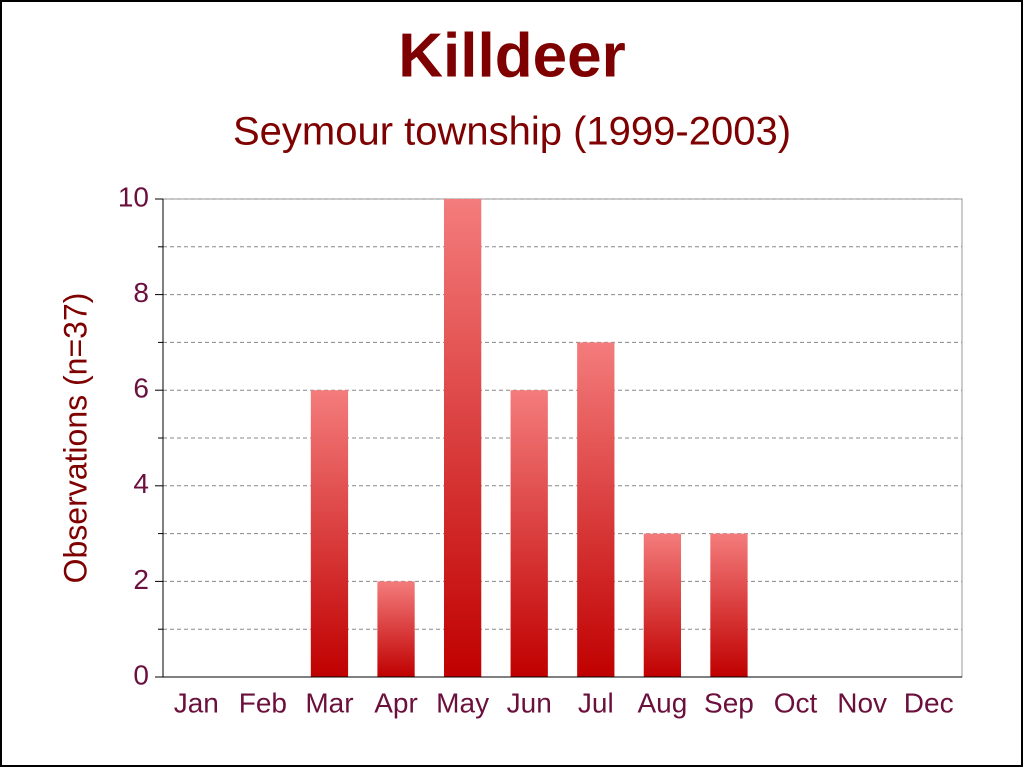 This screenshot has height=768, width=1024. What do you see at coordinates (329, 702) in the screenshot?
I see `x-tick-label: Mar` at bounding box center [329, 702].